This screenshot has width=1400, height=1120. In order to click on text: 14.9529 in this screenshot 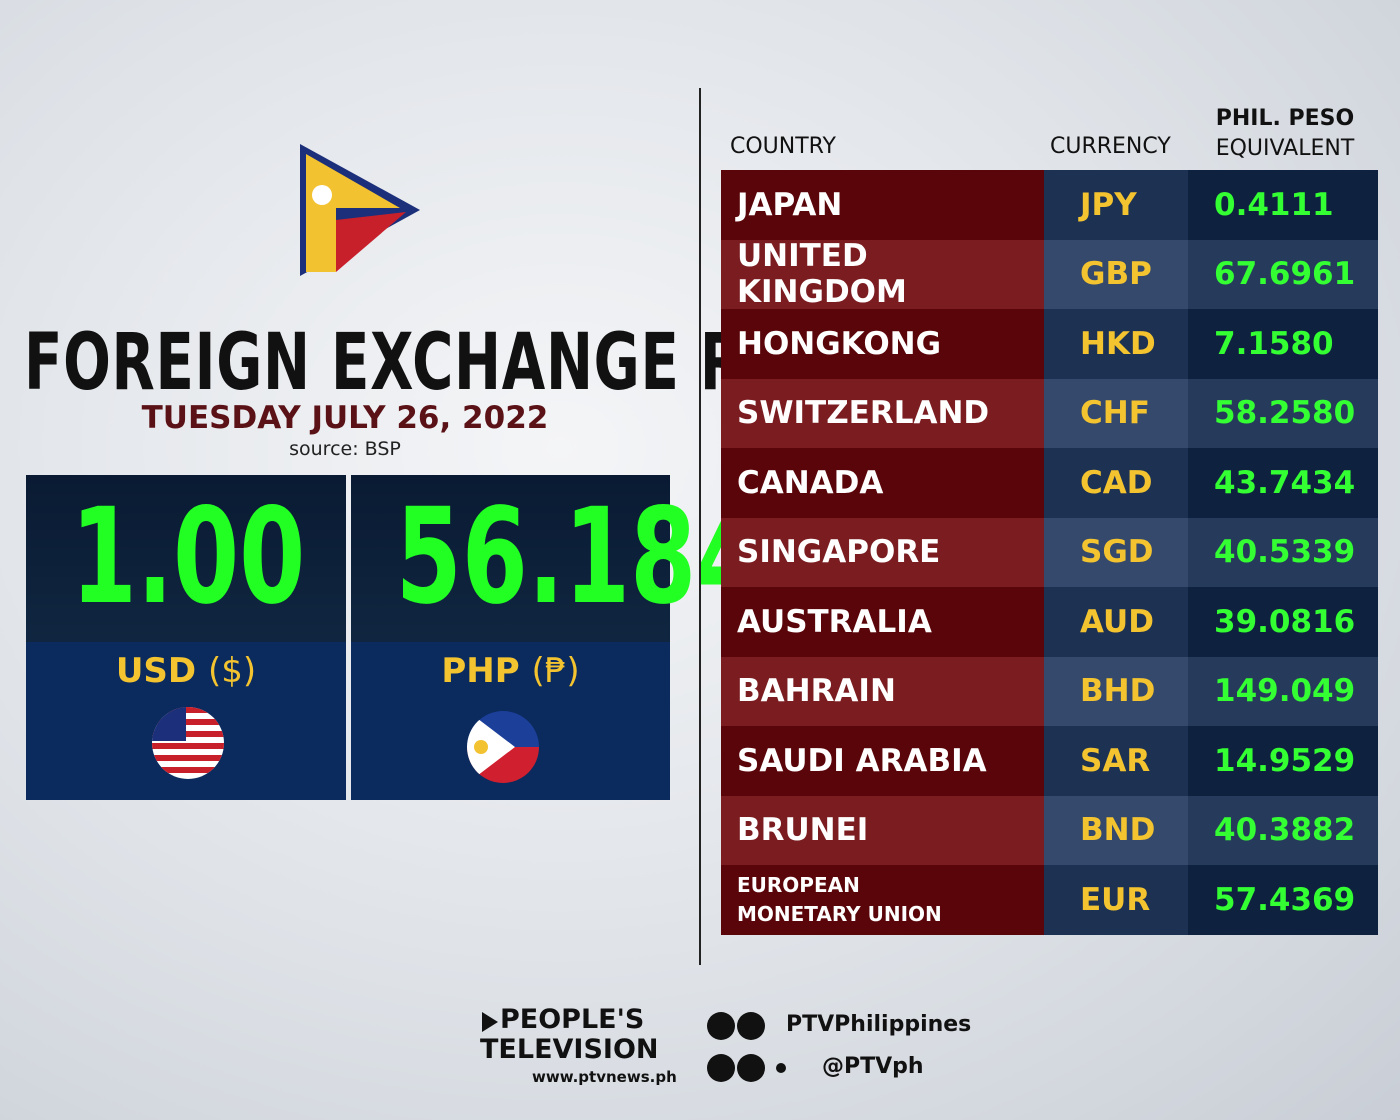, I will do `click(1285, 760)`.